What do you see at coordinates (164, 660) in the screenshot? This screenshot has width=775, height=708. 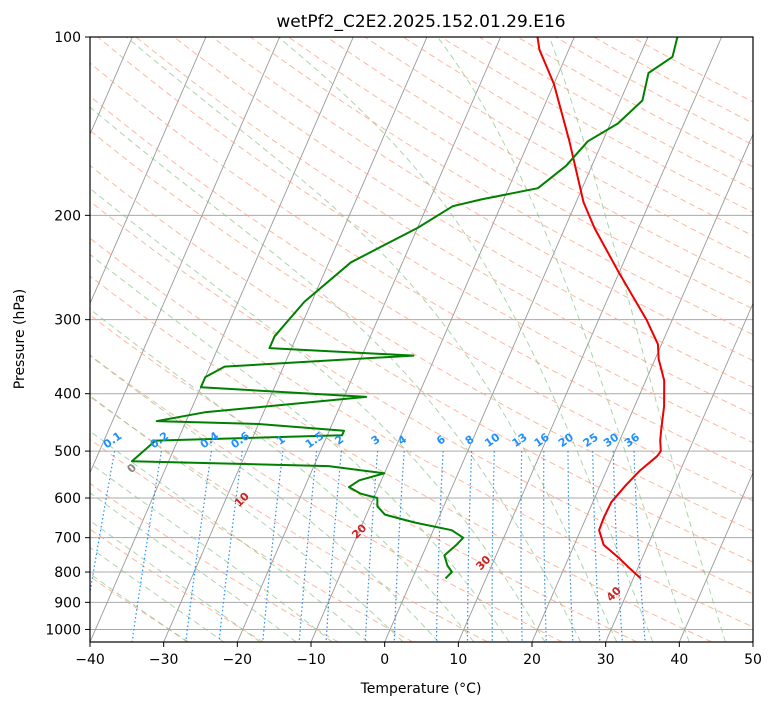 I see `x-tick-label: −30` at bounding box center [164, 660].